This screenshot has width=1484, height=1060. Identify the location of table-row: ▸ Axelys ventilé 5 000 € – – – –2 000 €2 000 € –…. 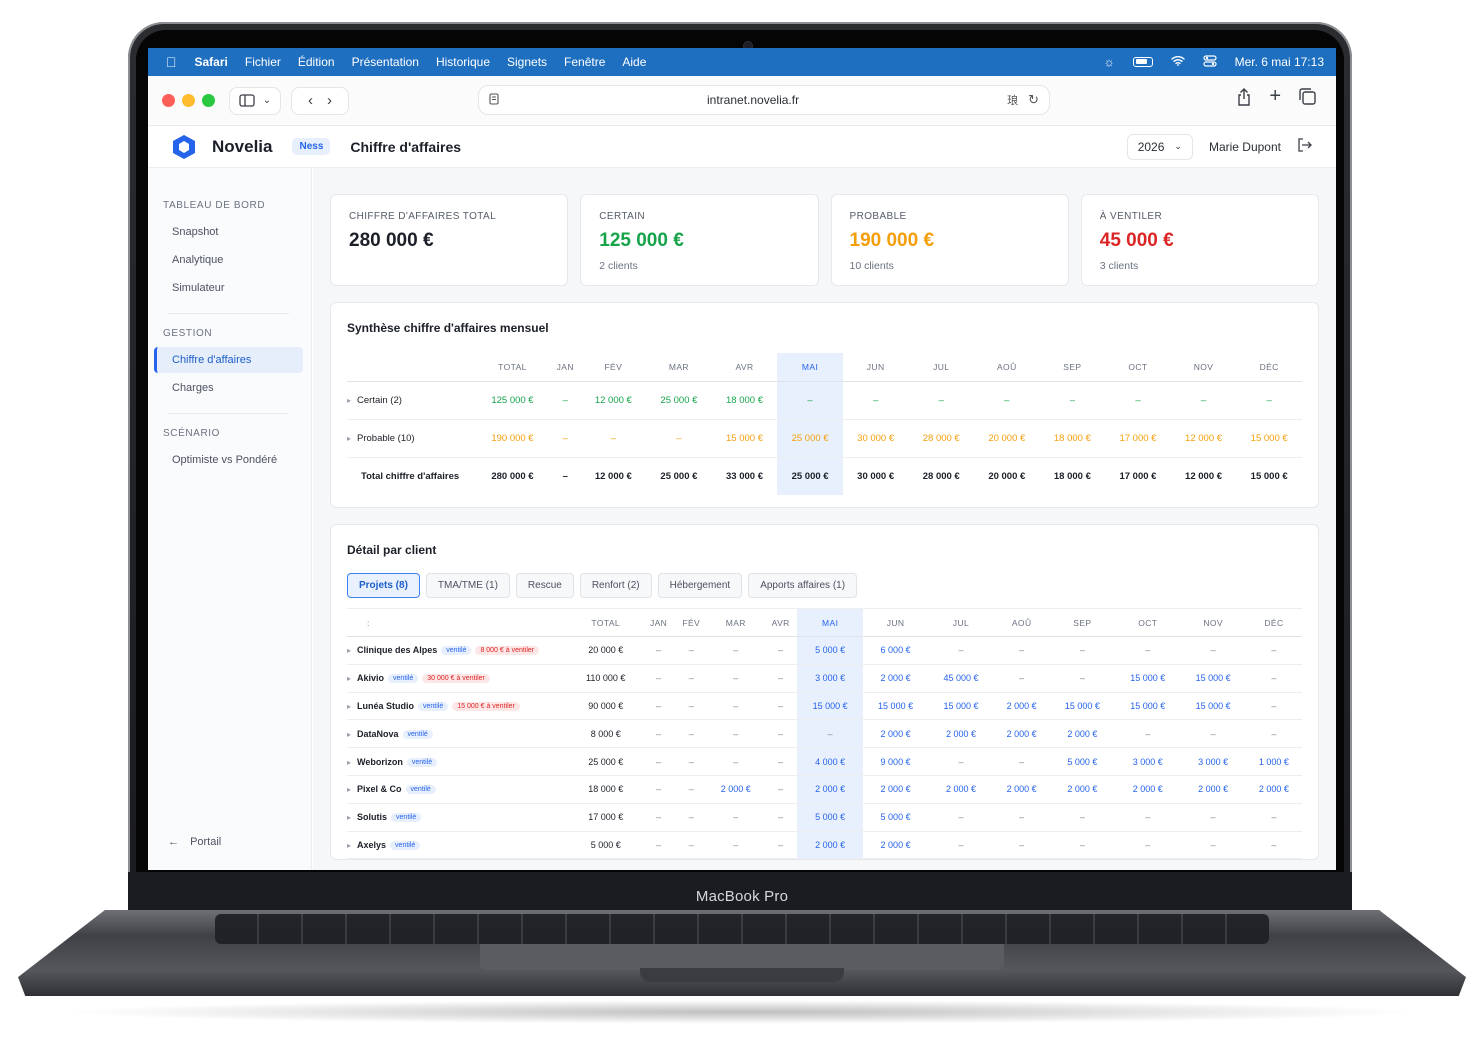
(824, 845).